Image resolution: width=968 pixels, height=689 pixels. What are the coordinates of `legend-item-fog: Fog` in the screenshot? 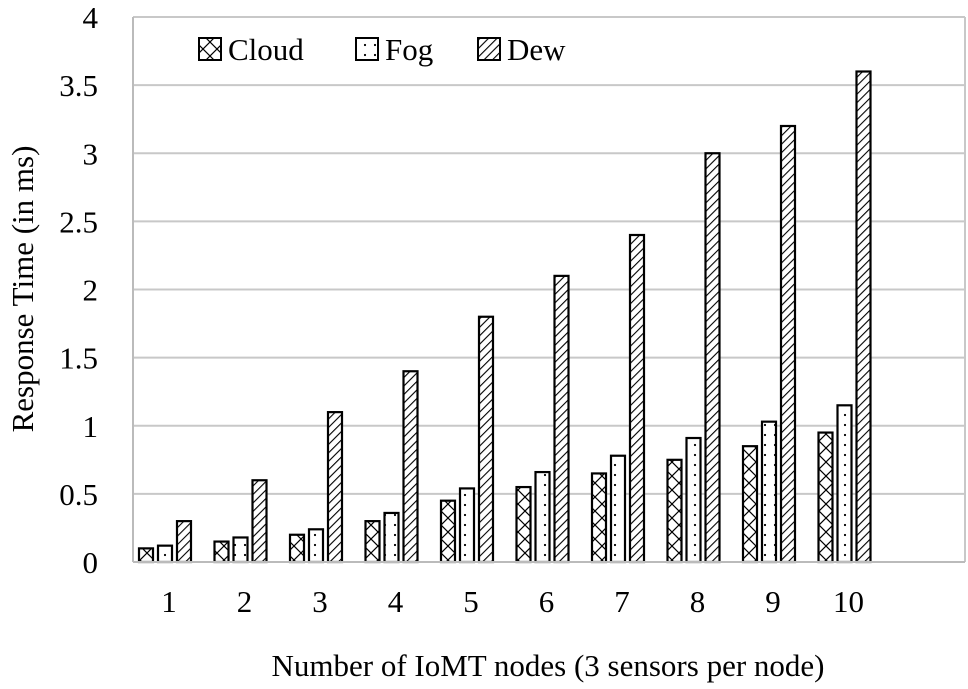 It's located at (394, 49).